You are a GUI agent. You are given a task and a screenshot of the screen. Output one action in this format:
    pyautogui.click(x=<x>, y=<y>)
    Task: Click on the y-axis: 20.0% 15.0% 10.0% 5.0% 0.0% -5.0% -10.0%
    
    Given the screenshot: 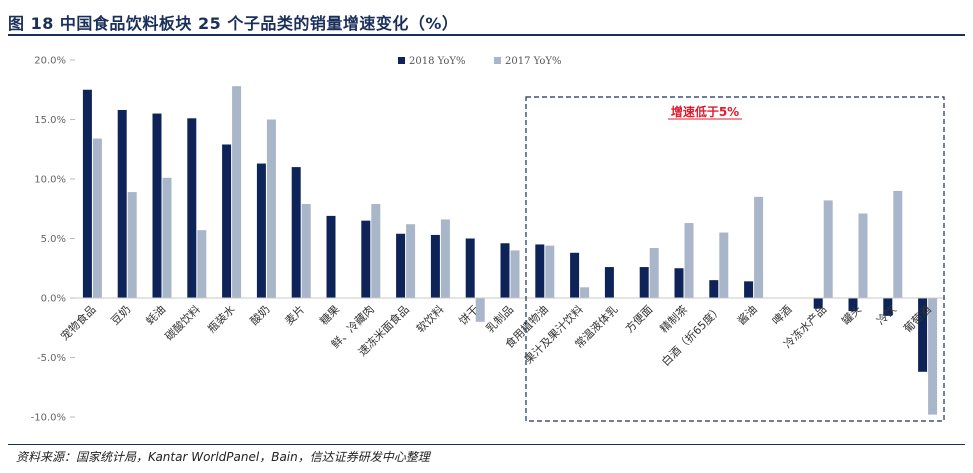 What is the action you would take?
    pyautogui.click(x=53, y=240)
    